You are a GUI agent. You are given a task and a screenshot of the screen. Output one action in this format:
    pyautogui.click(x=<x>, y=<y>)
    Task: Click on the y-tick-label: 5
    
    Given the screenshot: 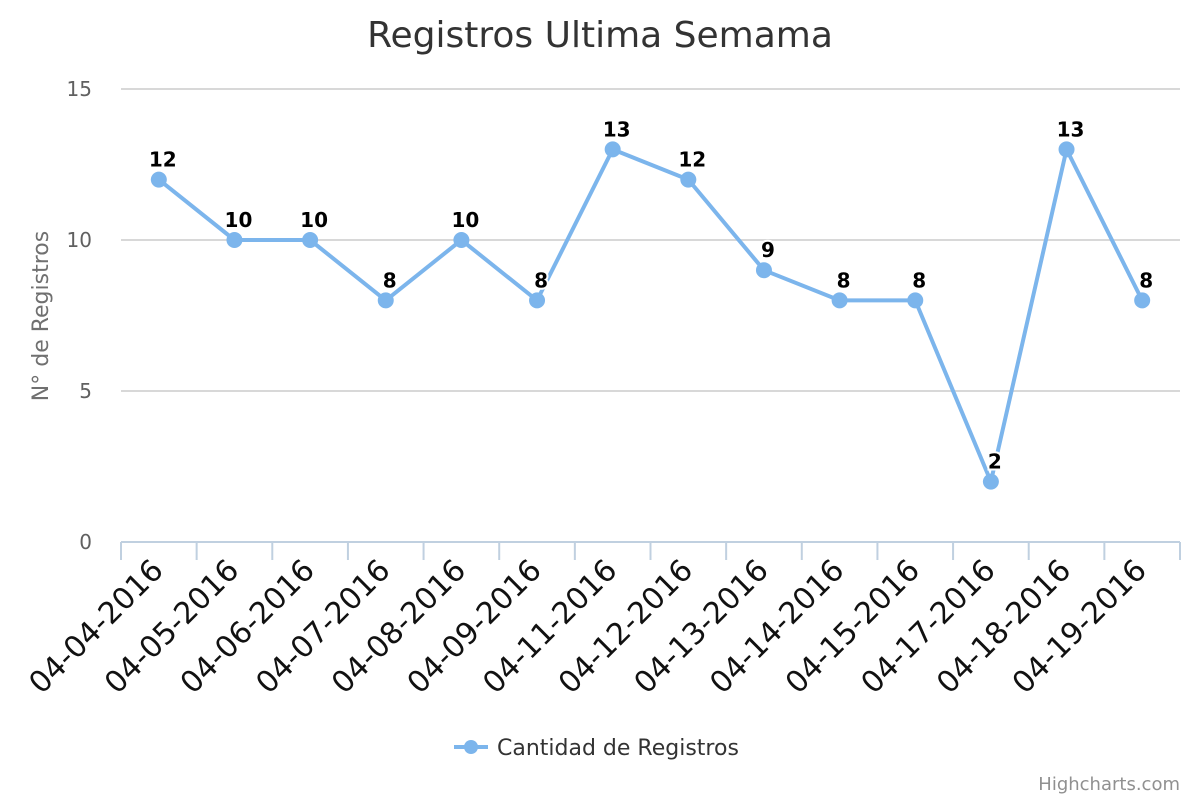 What is the action you would take?
    pyautogui.click(x=85, y=391)
    